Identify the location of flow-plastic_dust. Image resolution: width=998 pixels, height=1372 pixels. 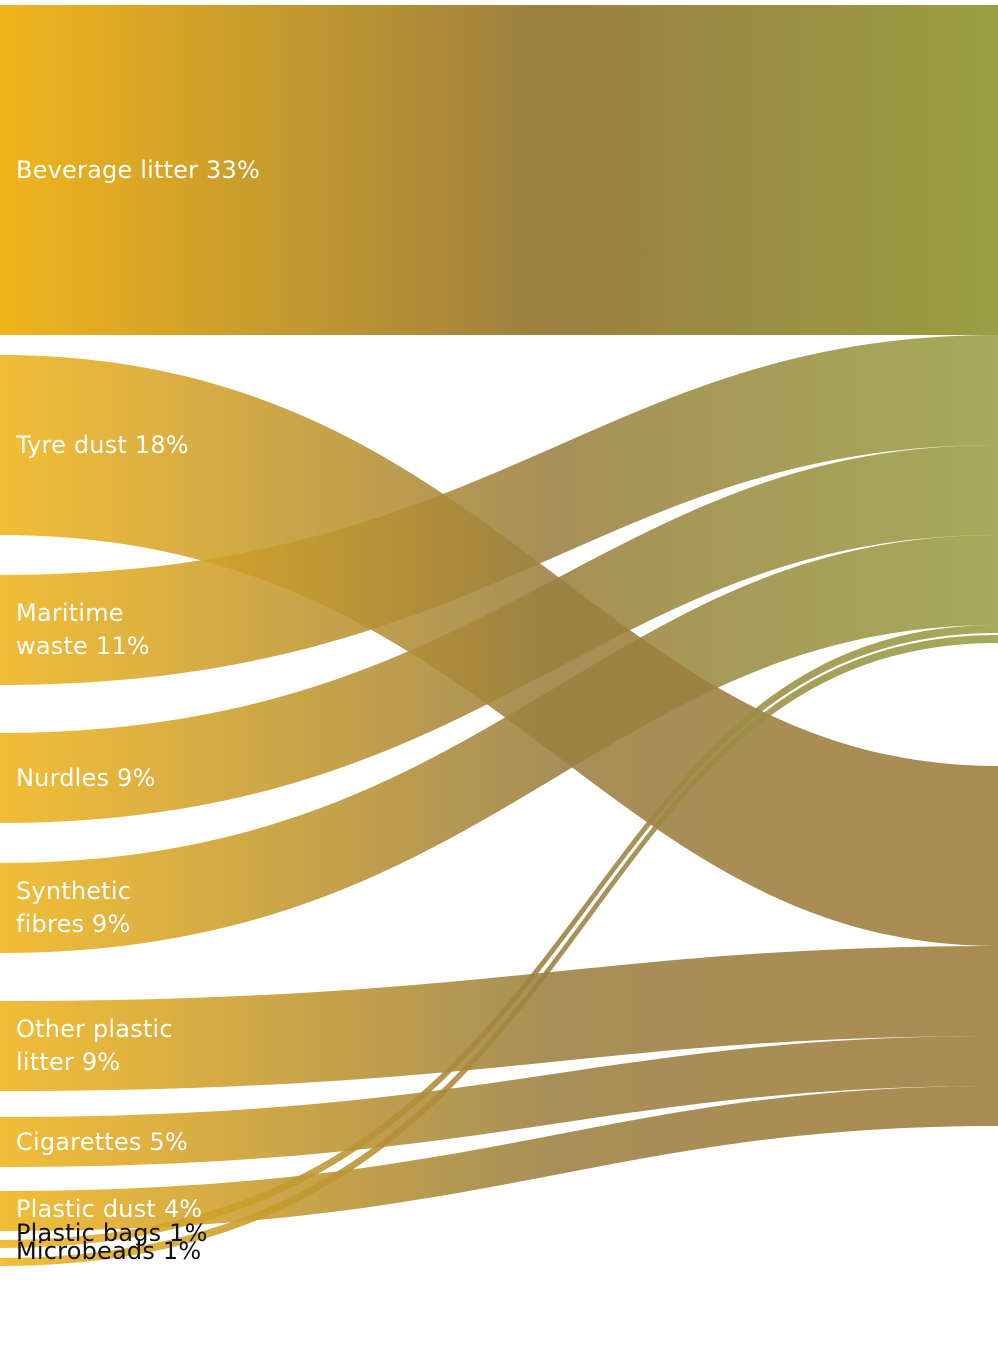
(499, 1158).